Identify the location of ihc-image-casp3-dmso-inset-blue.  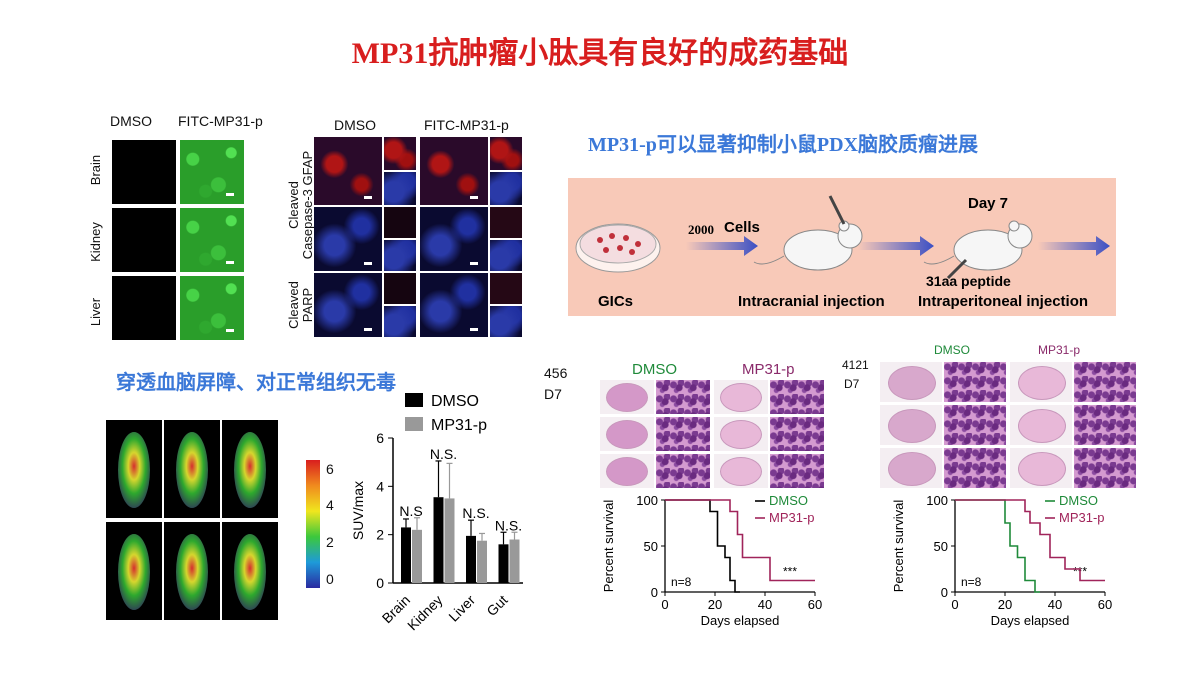
(400, 255).